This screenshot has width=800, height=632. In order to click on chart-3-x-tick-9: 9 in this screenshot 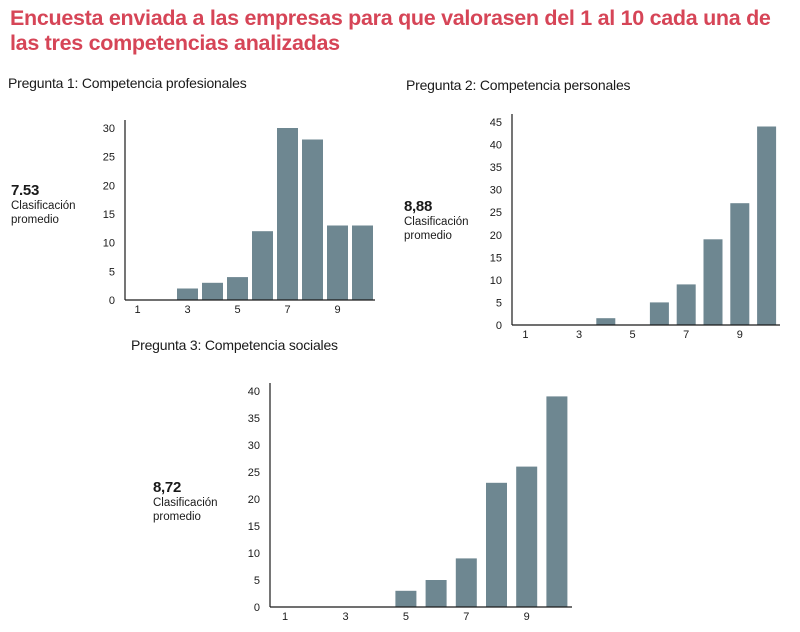, I will do `click(527, 617)`.